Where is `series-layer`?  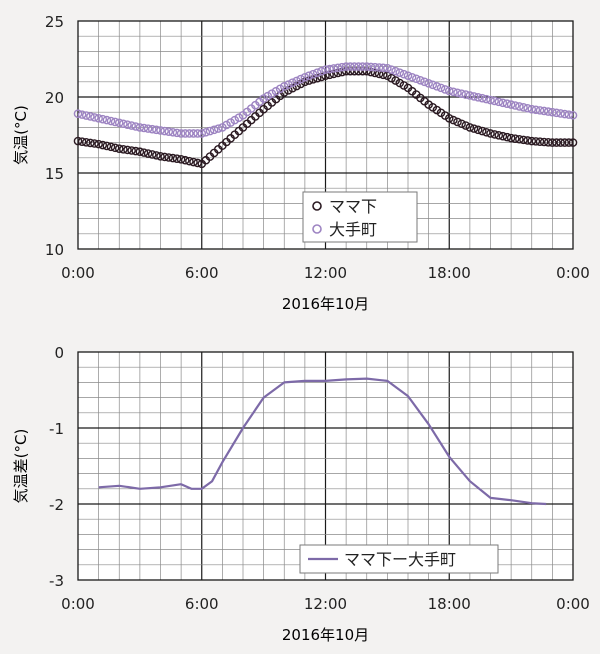
series-layer is located at coordinates (322, 441).